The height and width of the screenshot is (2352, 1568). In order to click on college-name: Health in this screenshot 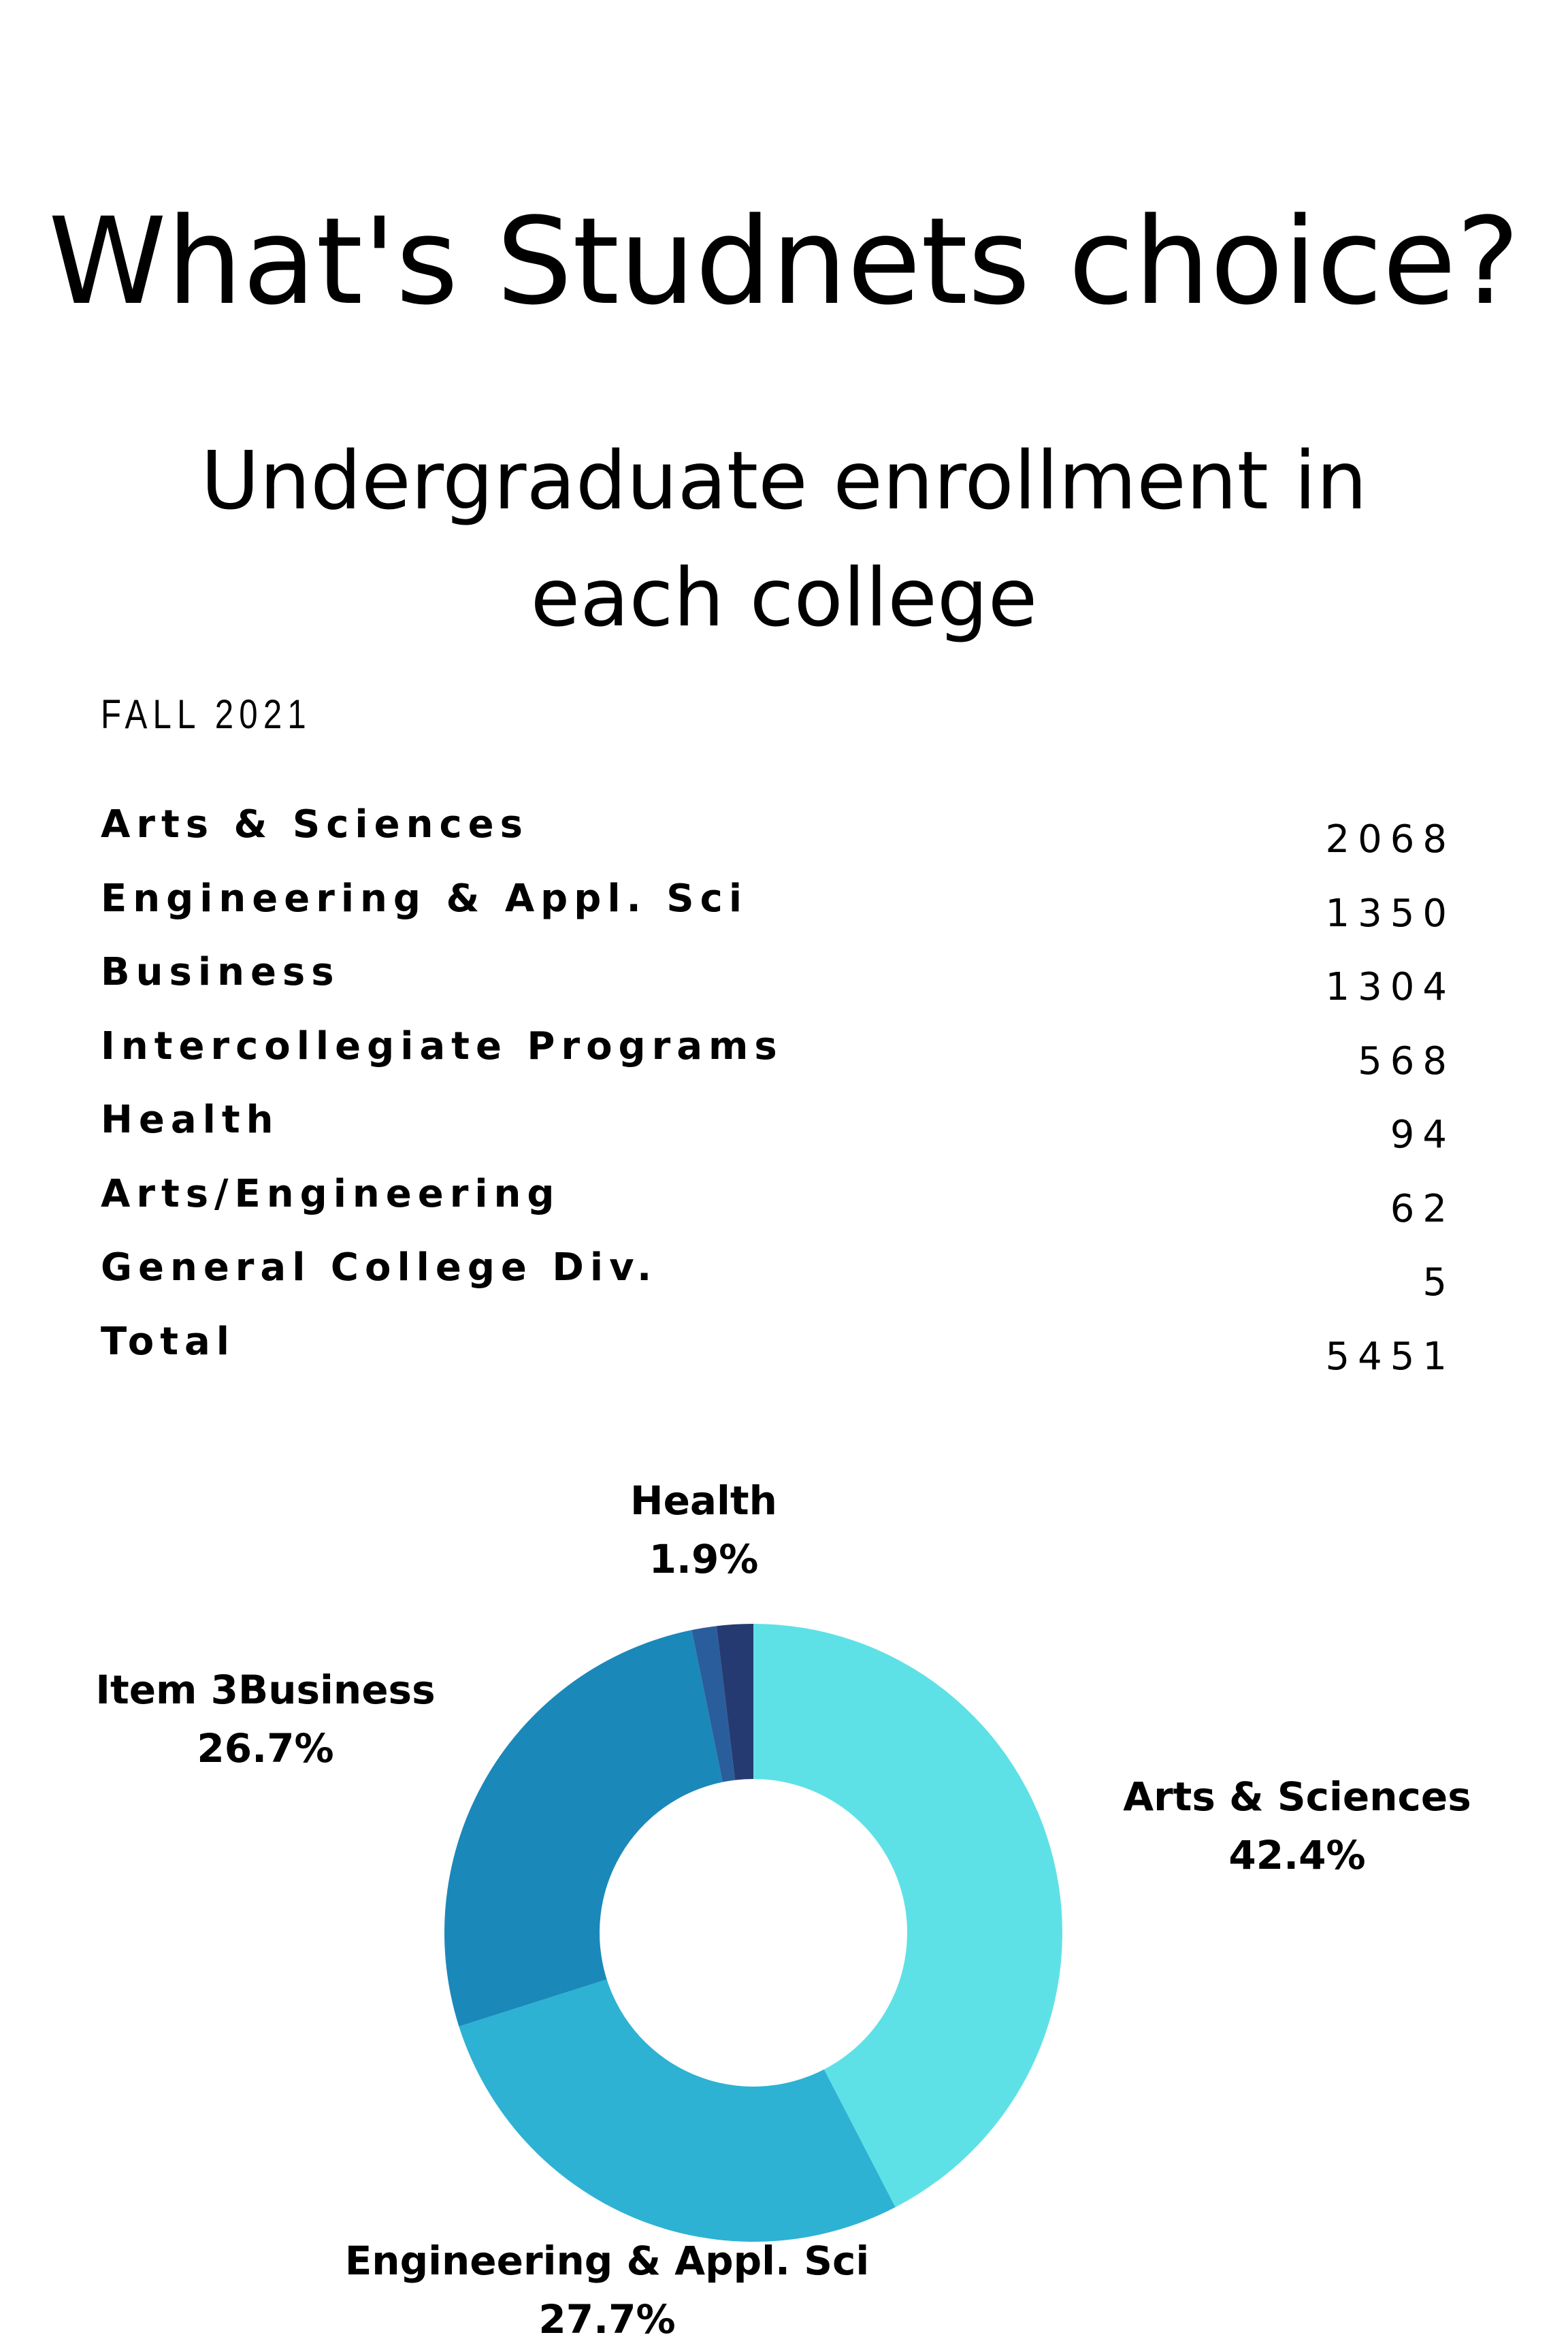, I will do `click(191, 1120)`.